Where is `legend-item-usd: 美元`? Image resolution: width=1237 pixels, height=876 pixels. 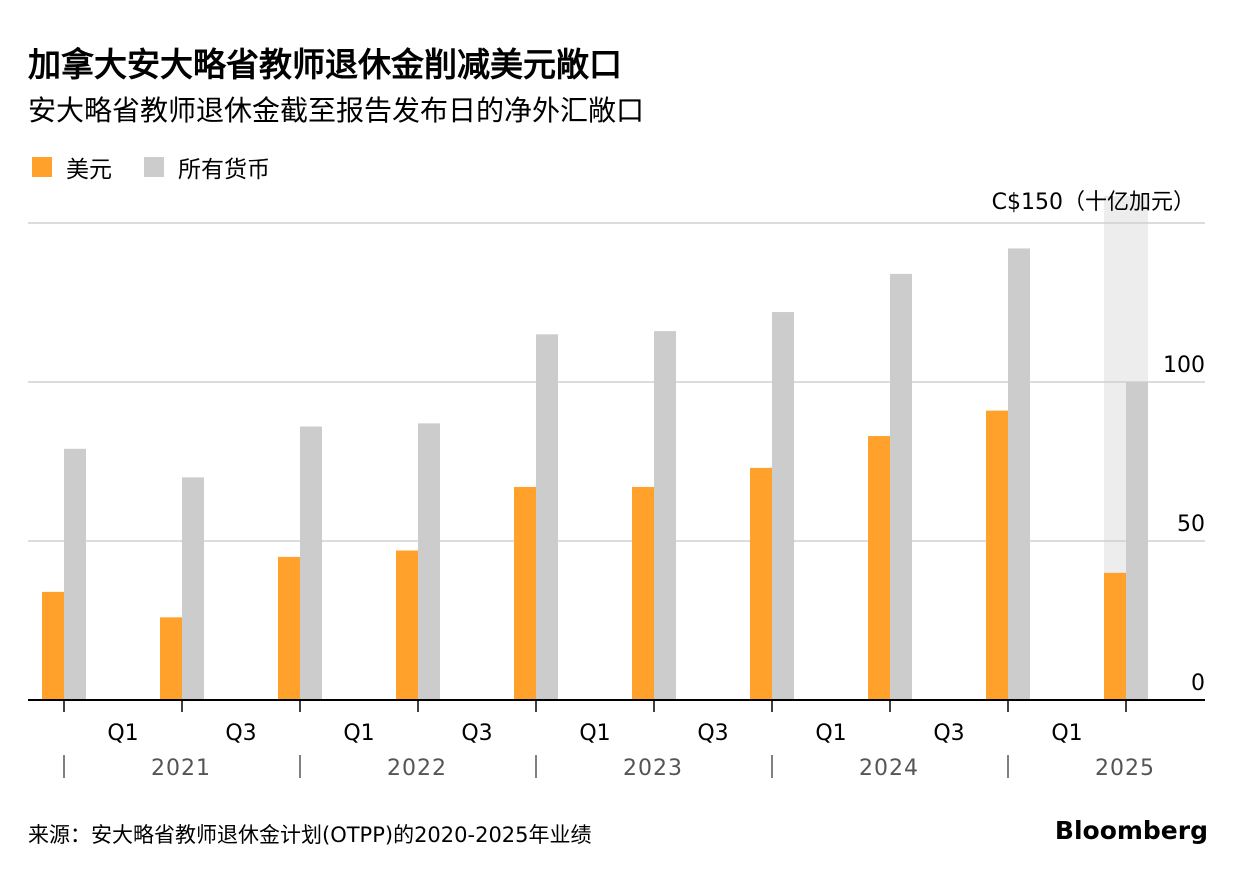
legend-item-usd: 美元 is located at coordinates (72, 167).